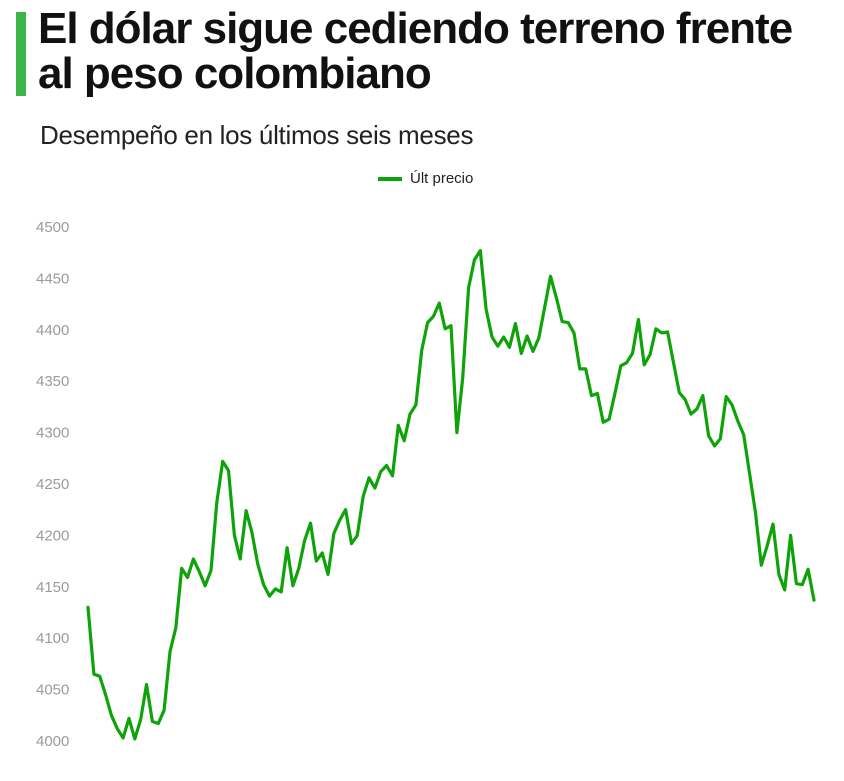 The width and height of the screenshot is (844, 781). What do you see at coordinates (257, 135) in the screenshot?
I see `chart-subtitle: Desempeño en los últimos seis meses` at bounding box center [257, 135].